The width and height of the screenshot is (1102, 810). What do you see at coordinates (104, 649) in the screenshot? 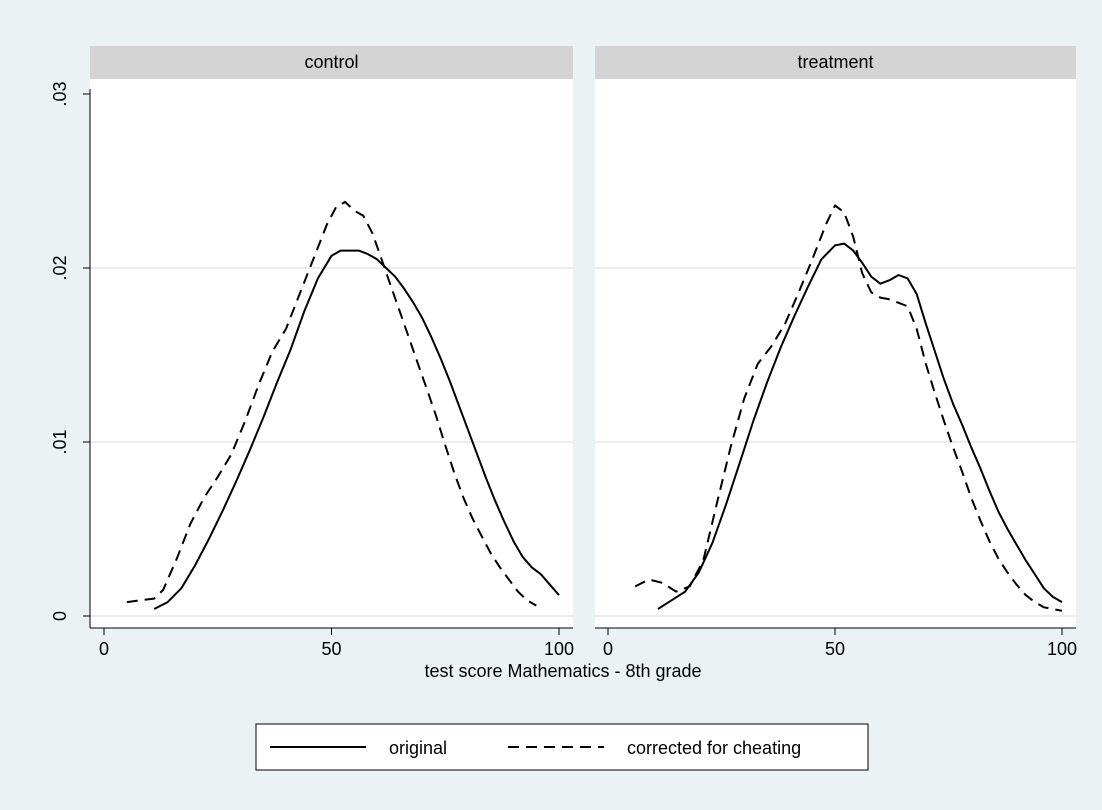
I see `x-tick-label-0-0: 0` at bounding box center [104, 649].